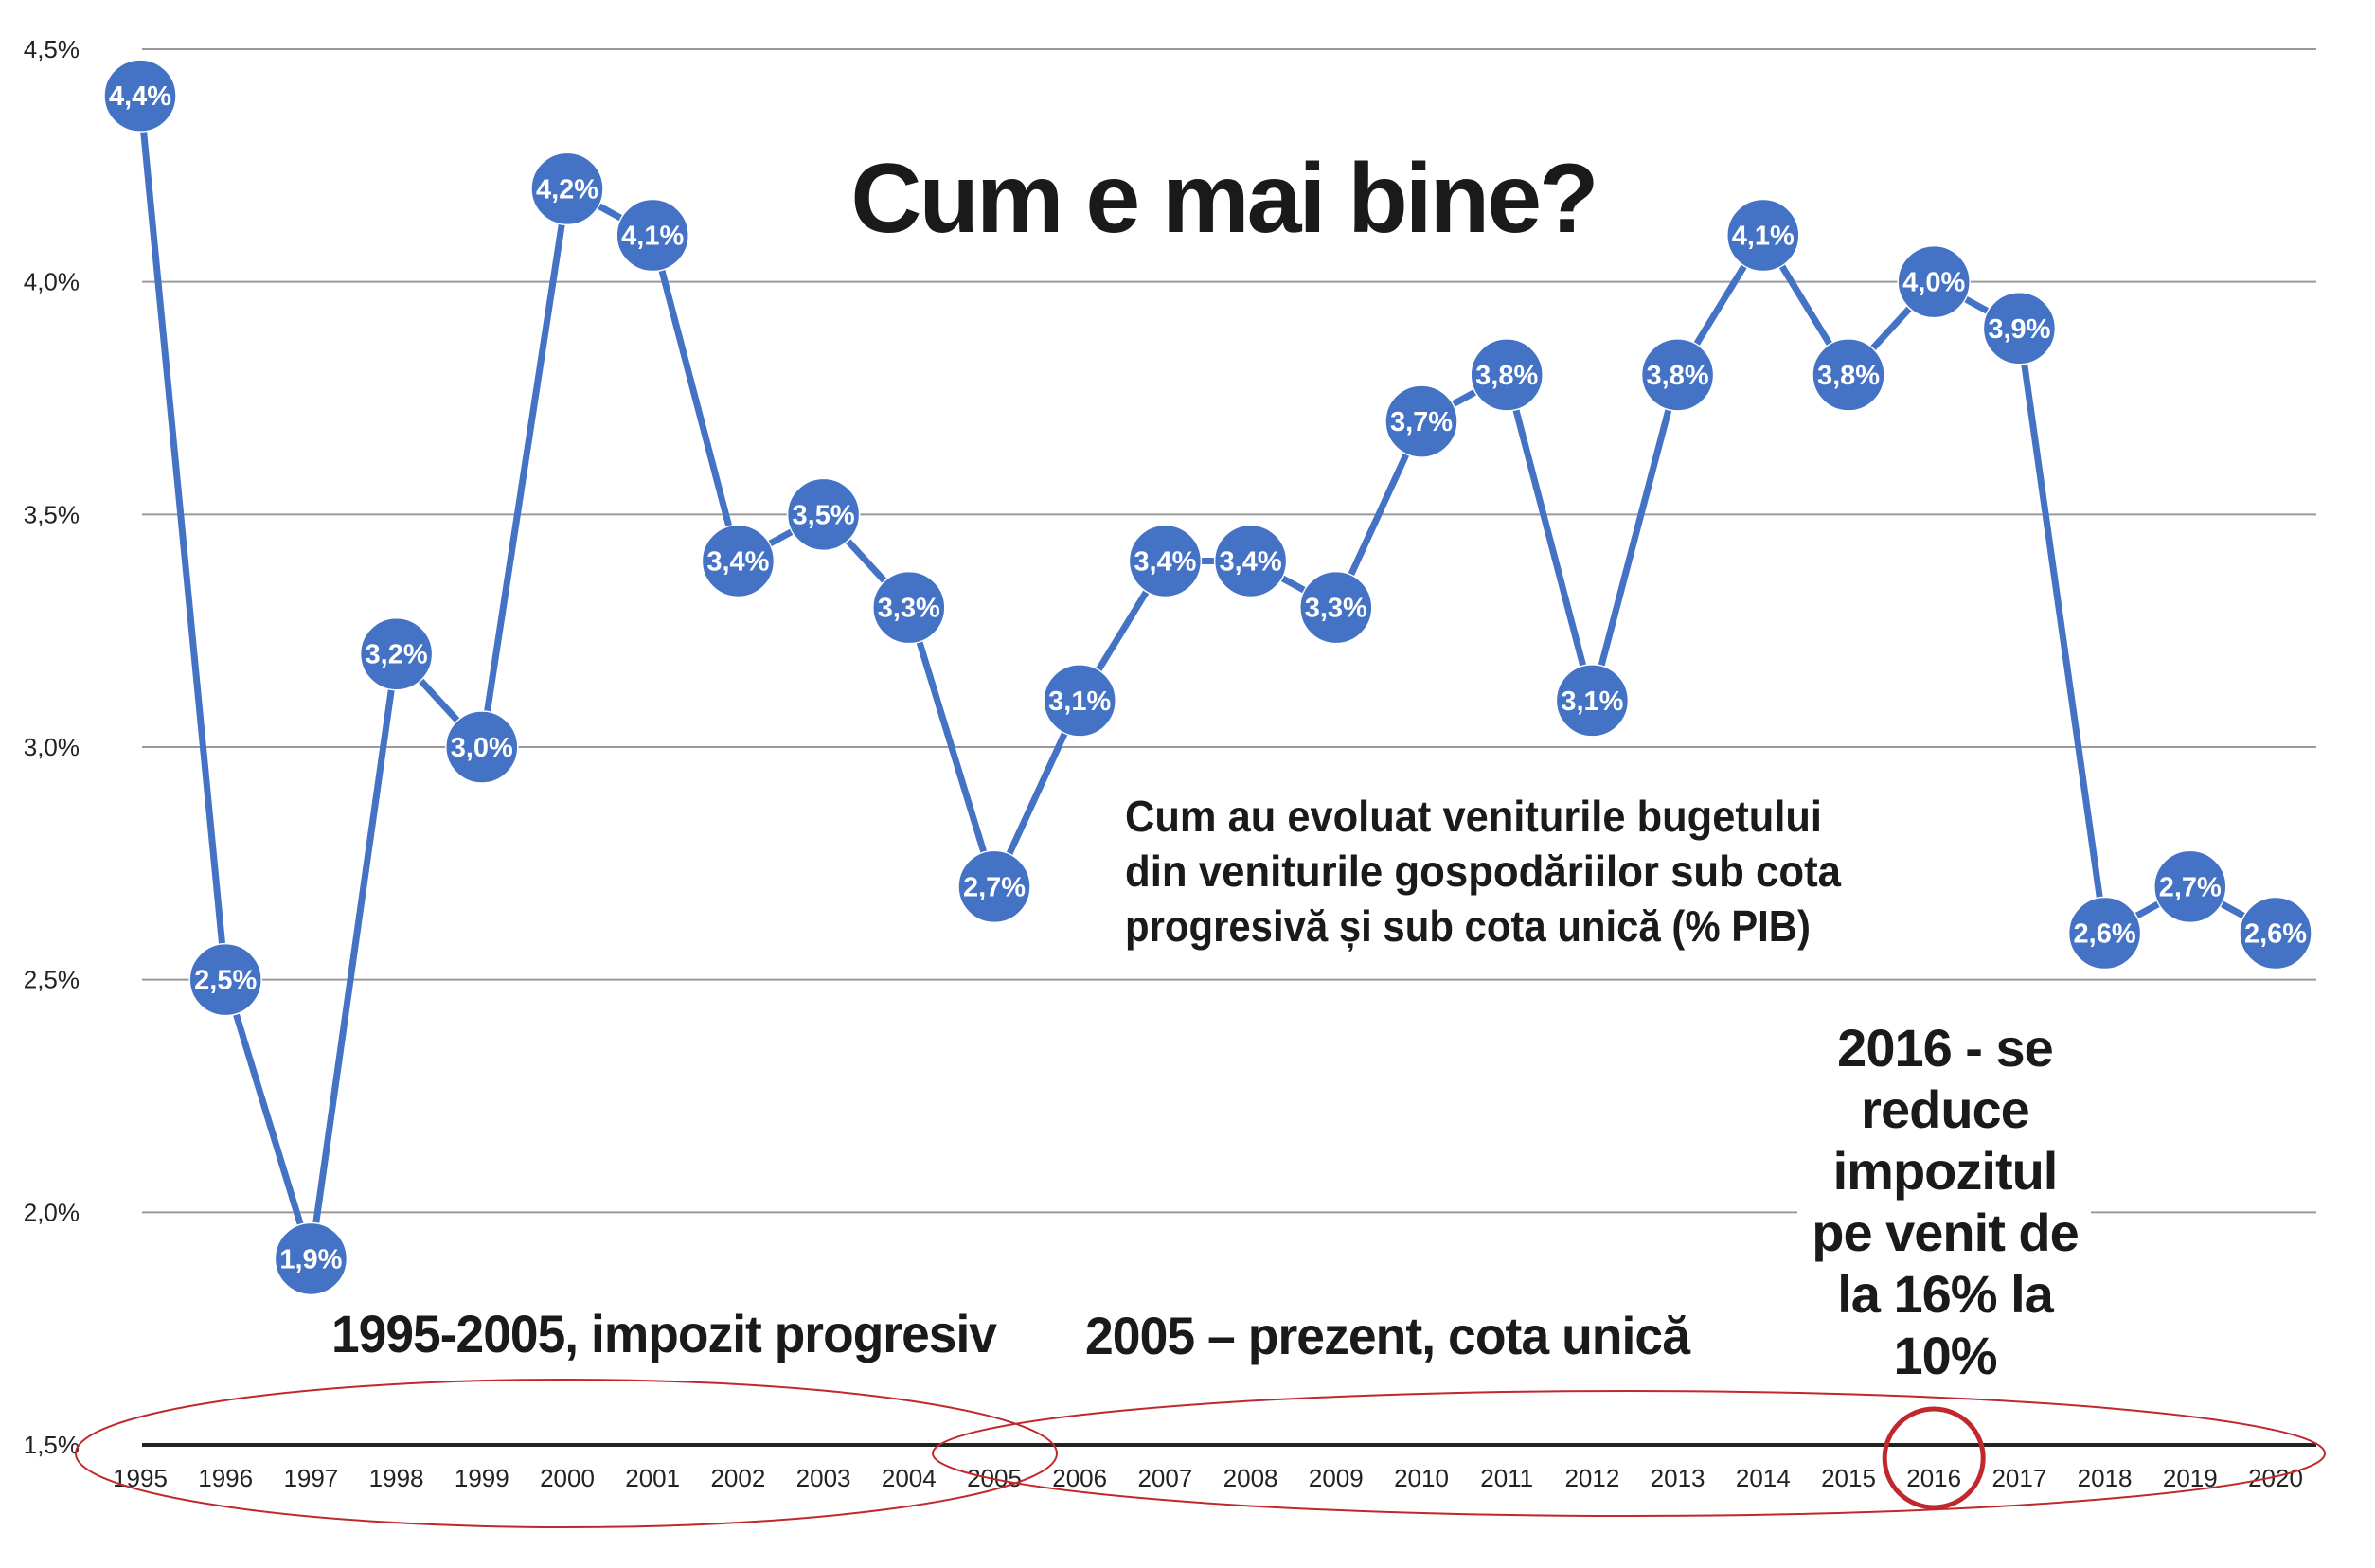  I want to click on note-2016-line-3: impozitul, so click(1946, 1171).